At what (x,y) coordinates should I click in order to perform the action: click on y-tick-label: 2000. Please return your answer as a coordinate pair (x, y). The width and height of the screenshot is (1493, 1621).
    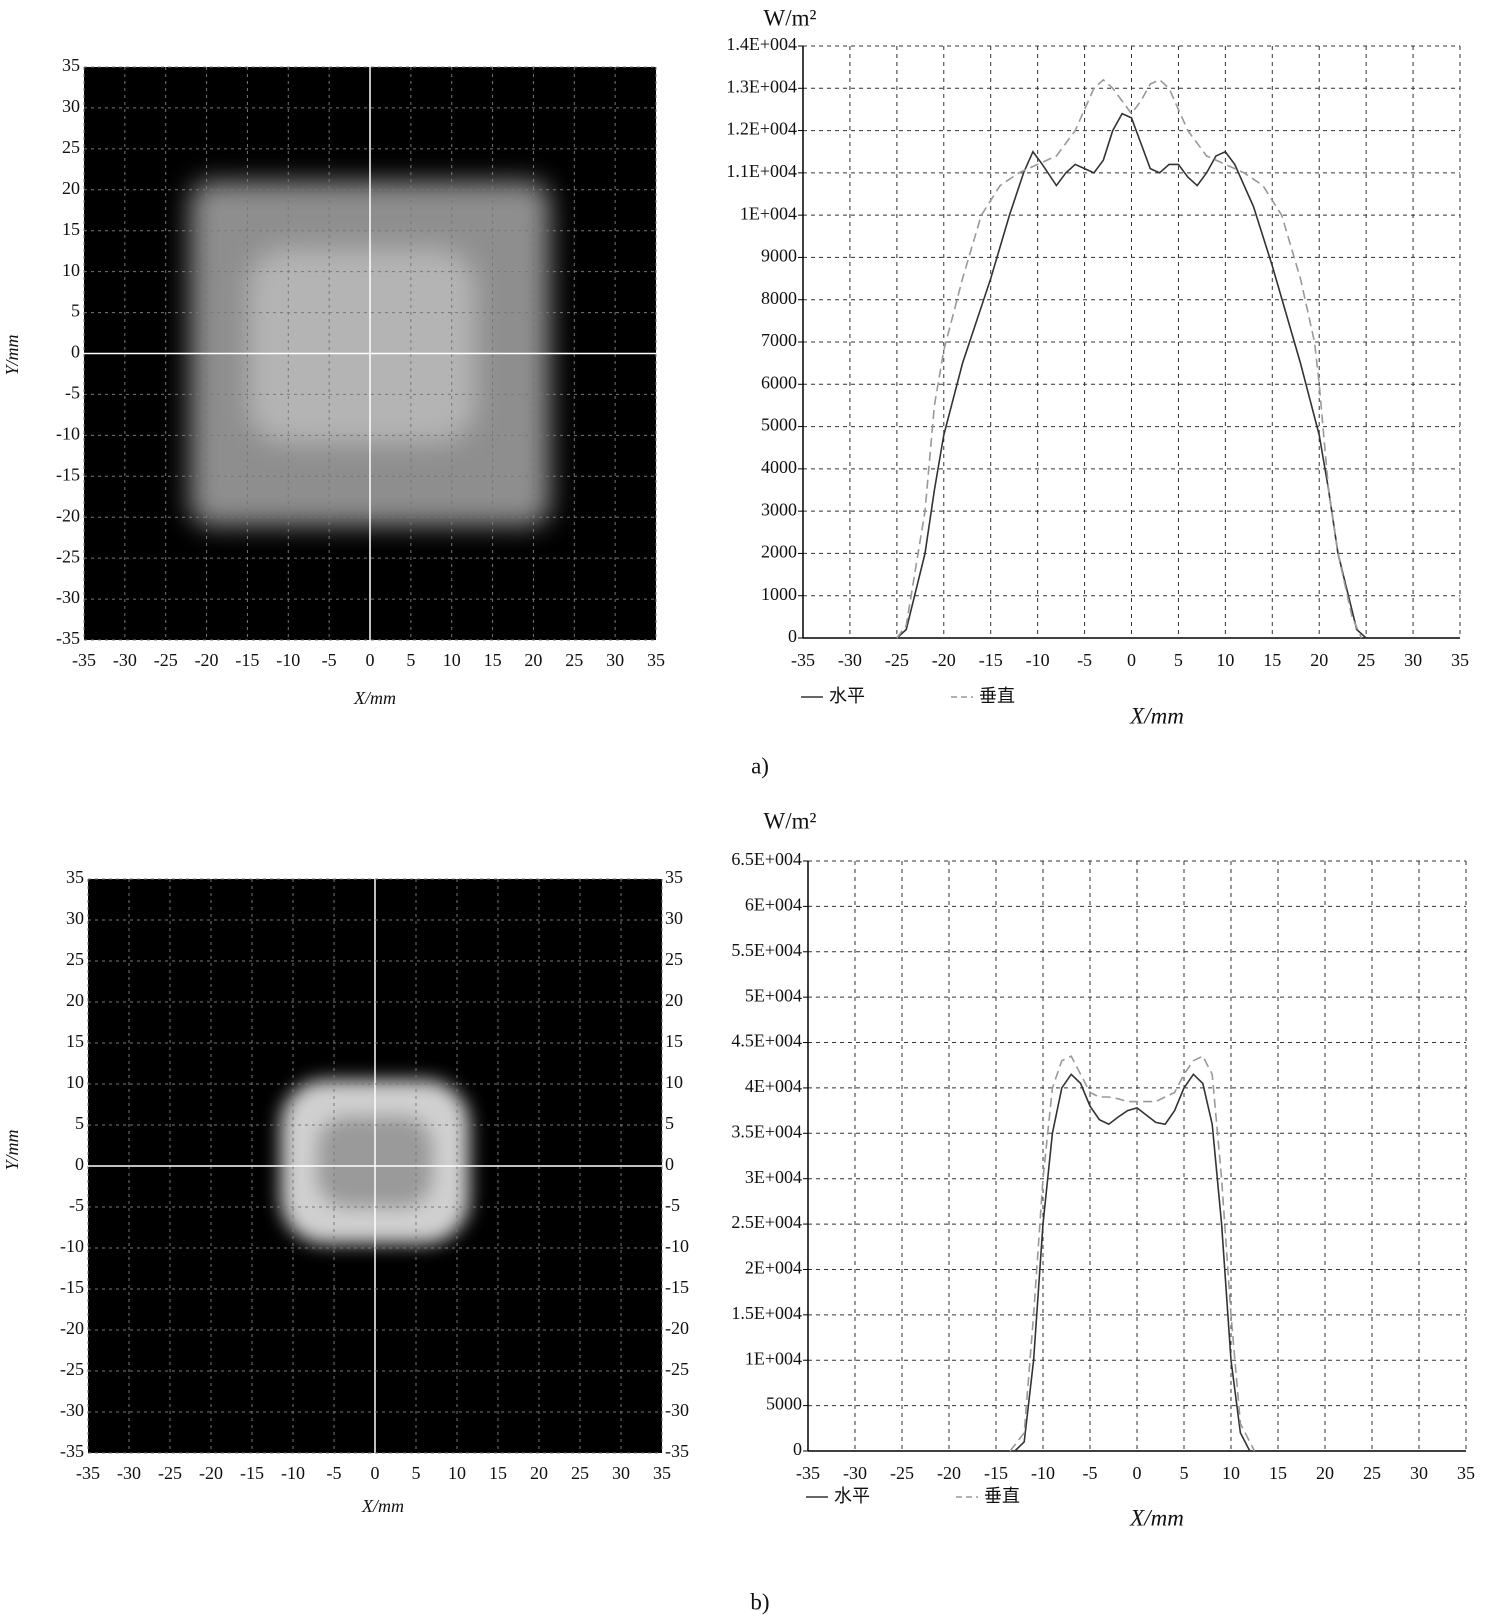
    Looking at the image, I should click on (779, 552).